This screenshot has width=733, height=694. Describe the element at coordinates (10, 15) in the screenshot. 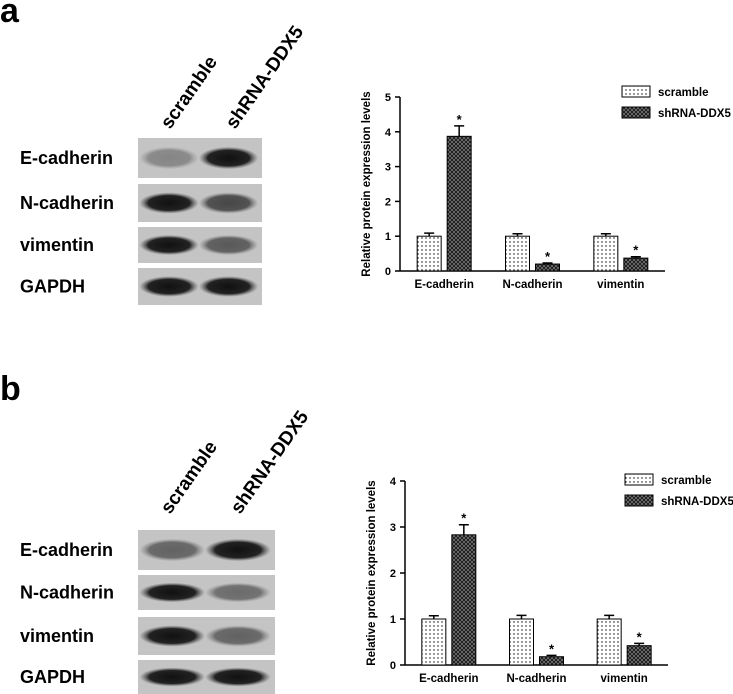

I see `panel-label: a` at that location.